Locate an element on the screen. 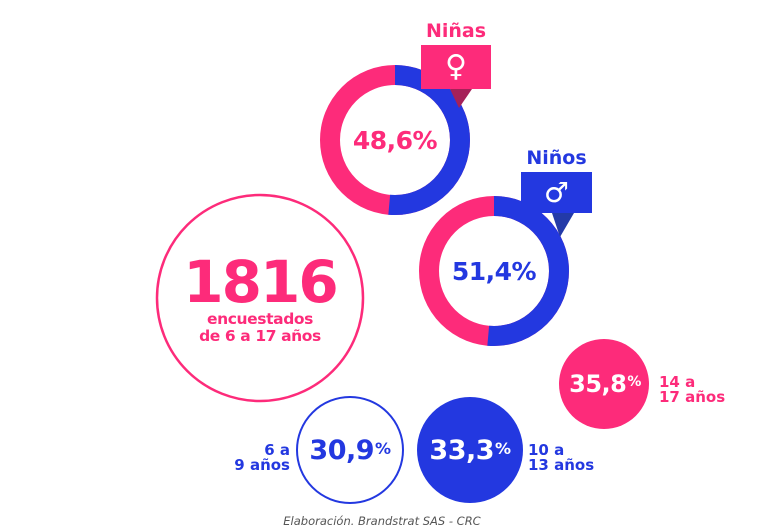  age-6-9-label: 6 a 9 años is located at coordinates (255, 458).